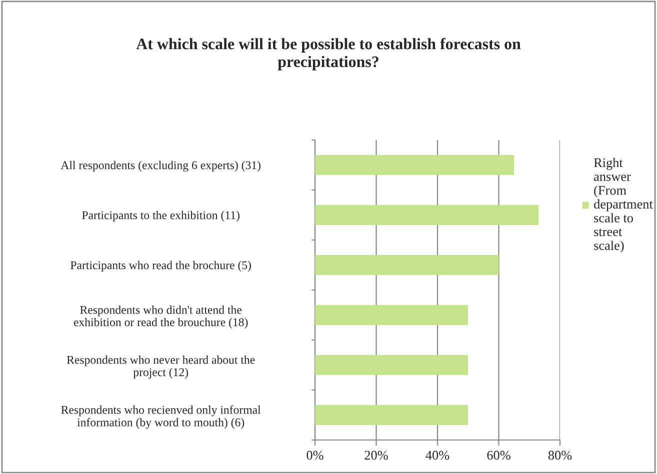 This screenshot has height=474, width=657. Describe the element at coordinates (160, 367) in the screenshot. I see `y-tick-label: Respondents who never heard about the project (12)` at that location.